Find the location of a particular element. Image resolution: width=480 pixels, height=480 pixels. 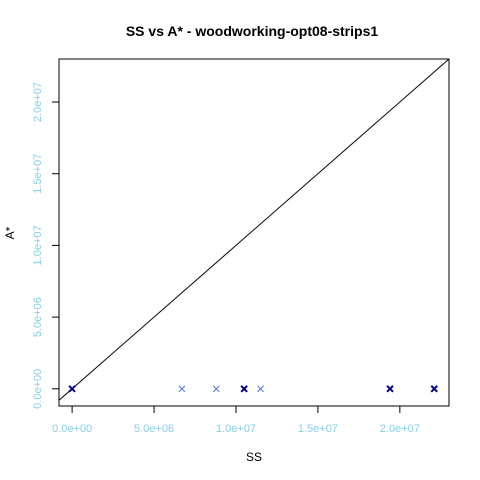

y-tick-label: 2.0e+07 is located at coordinates (38, 102).